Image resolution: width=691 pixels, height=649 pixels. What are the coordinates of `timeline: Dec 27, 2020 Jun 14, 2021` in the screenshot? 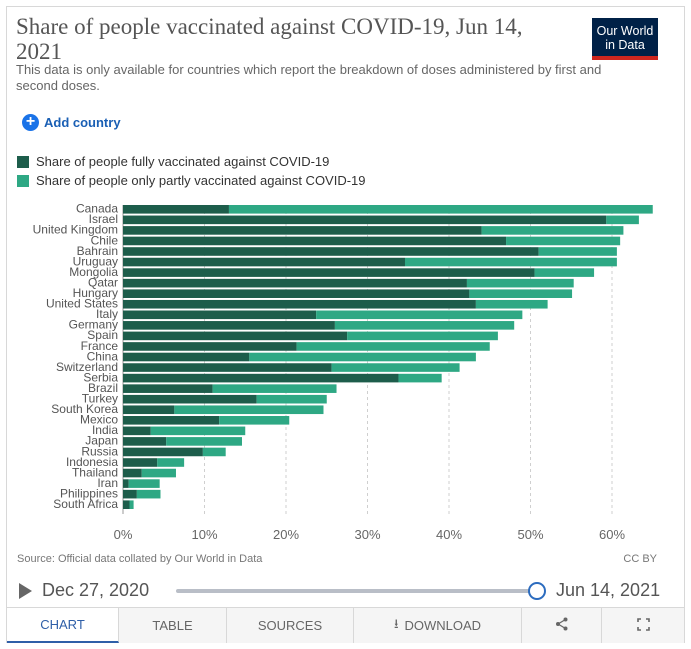 It's located at (341, 591).